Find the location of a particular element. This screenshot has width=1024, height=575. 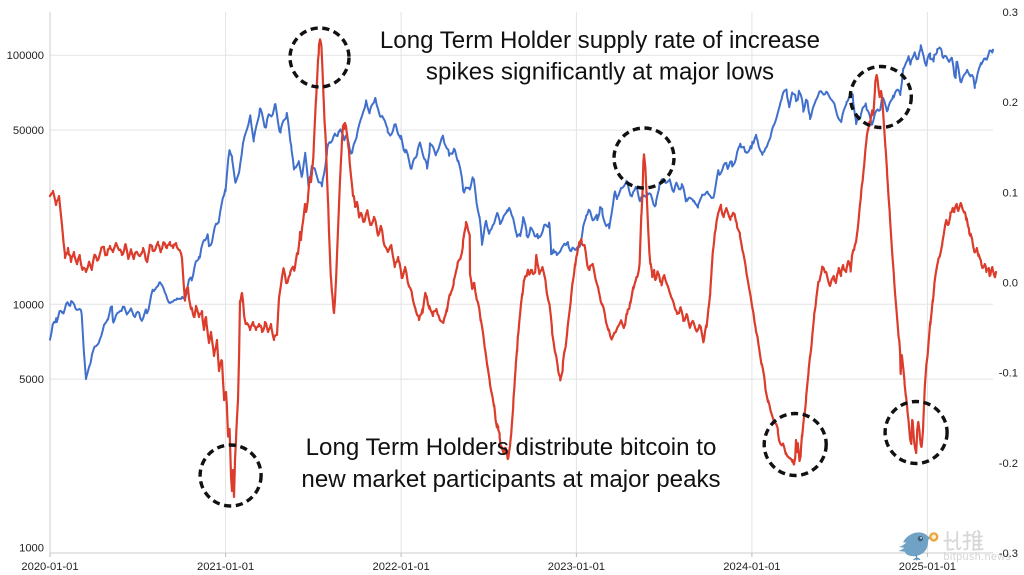

svg-text: 2020-01-01 is located at coordinates (49, 567).